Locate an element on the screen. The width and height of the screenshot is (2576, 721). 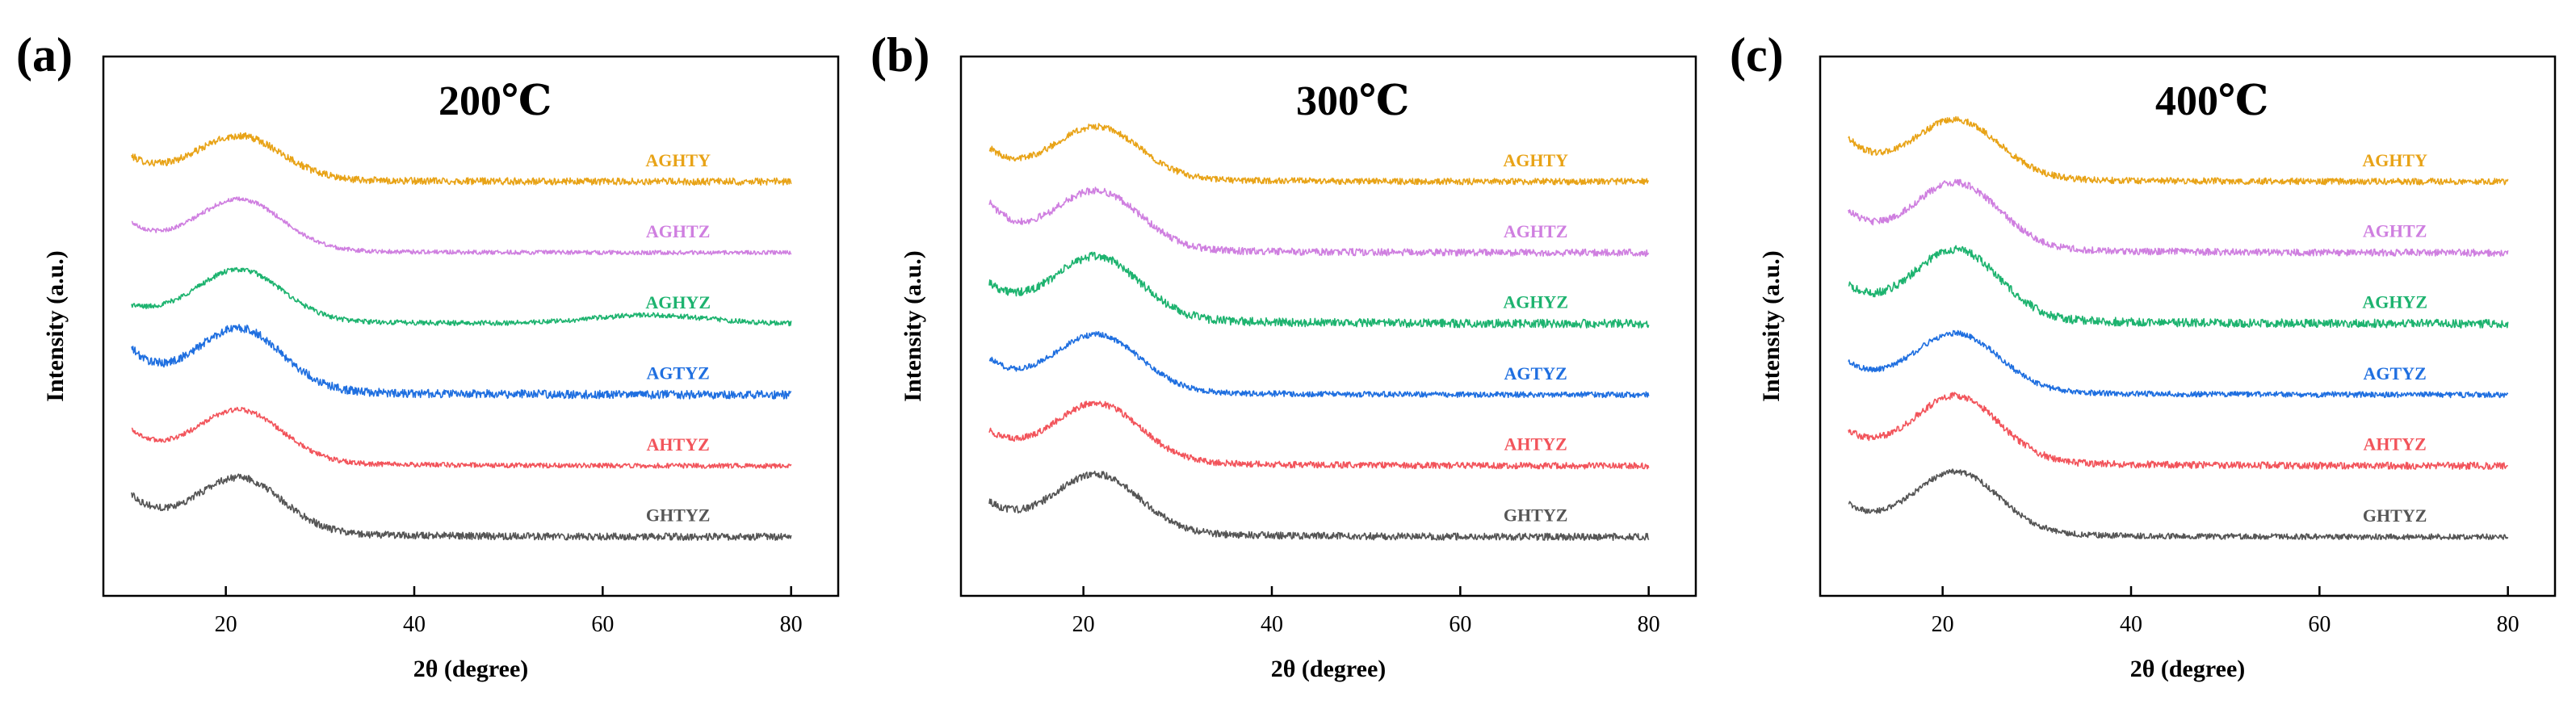
temperature-title: 300℃ is located at coordinates (1352, 101).